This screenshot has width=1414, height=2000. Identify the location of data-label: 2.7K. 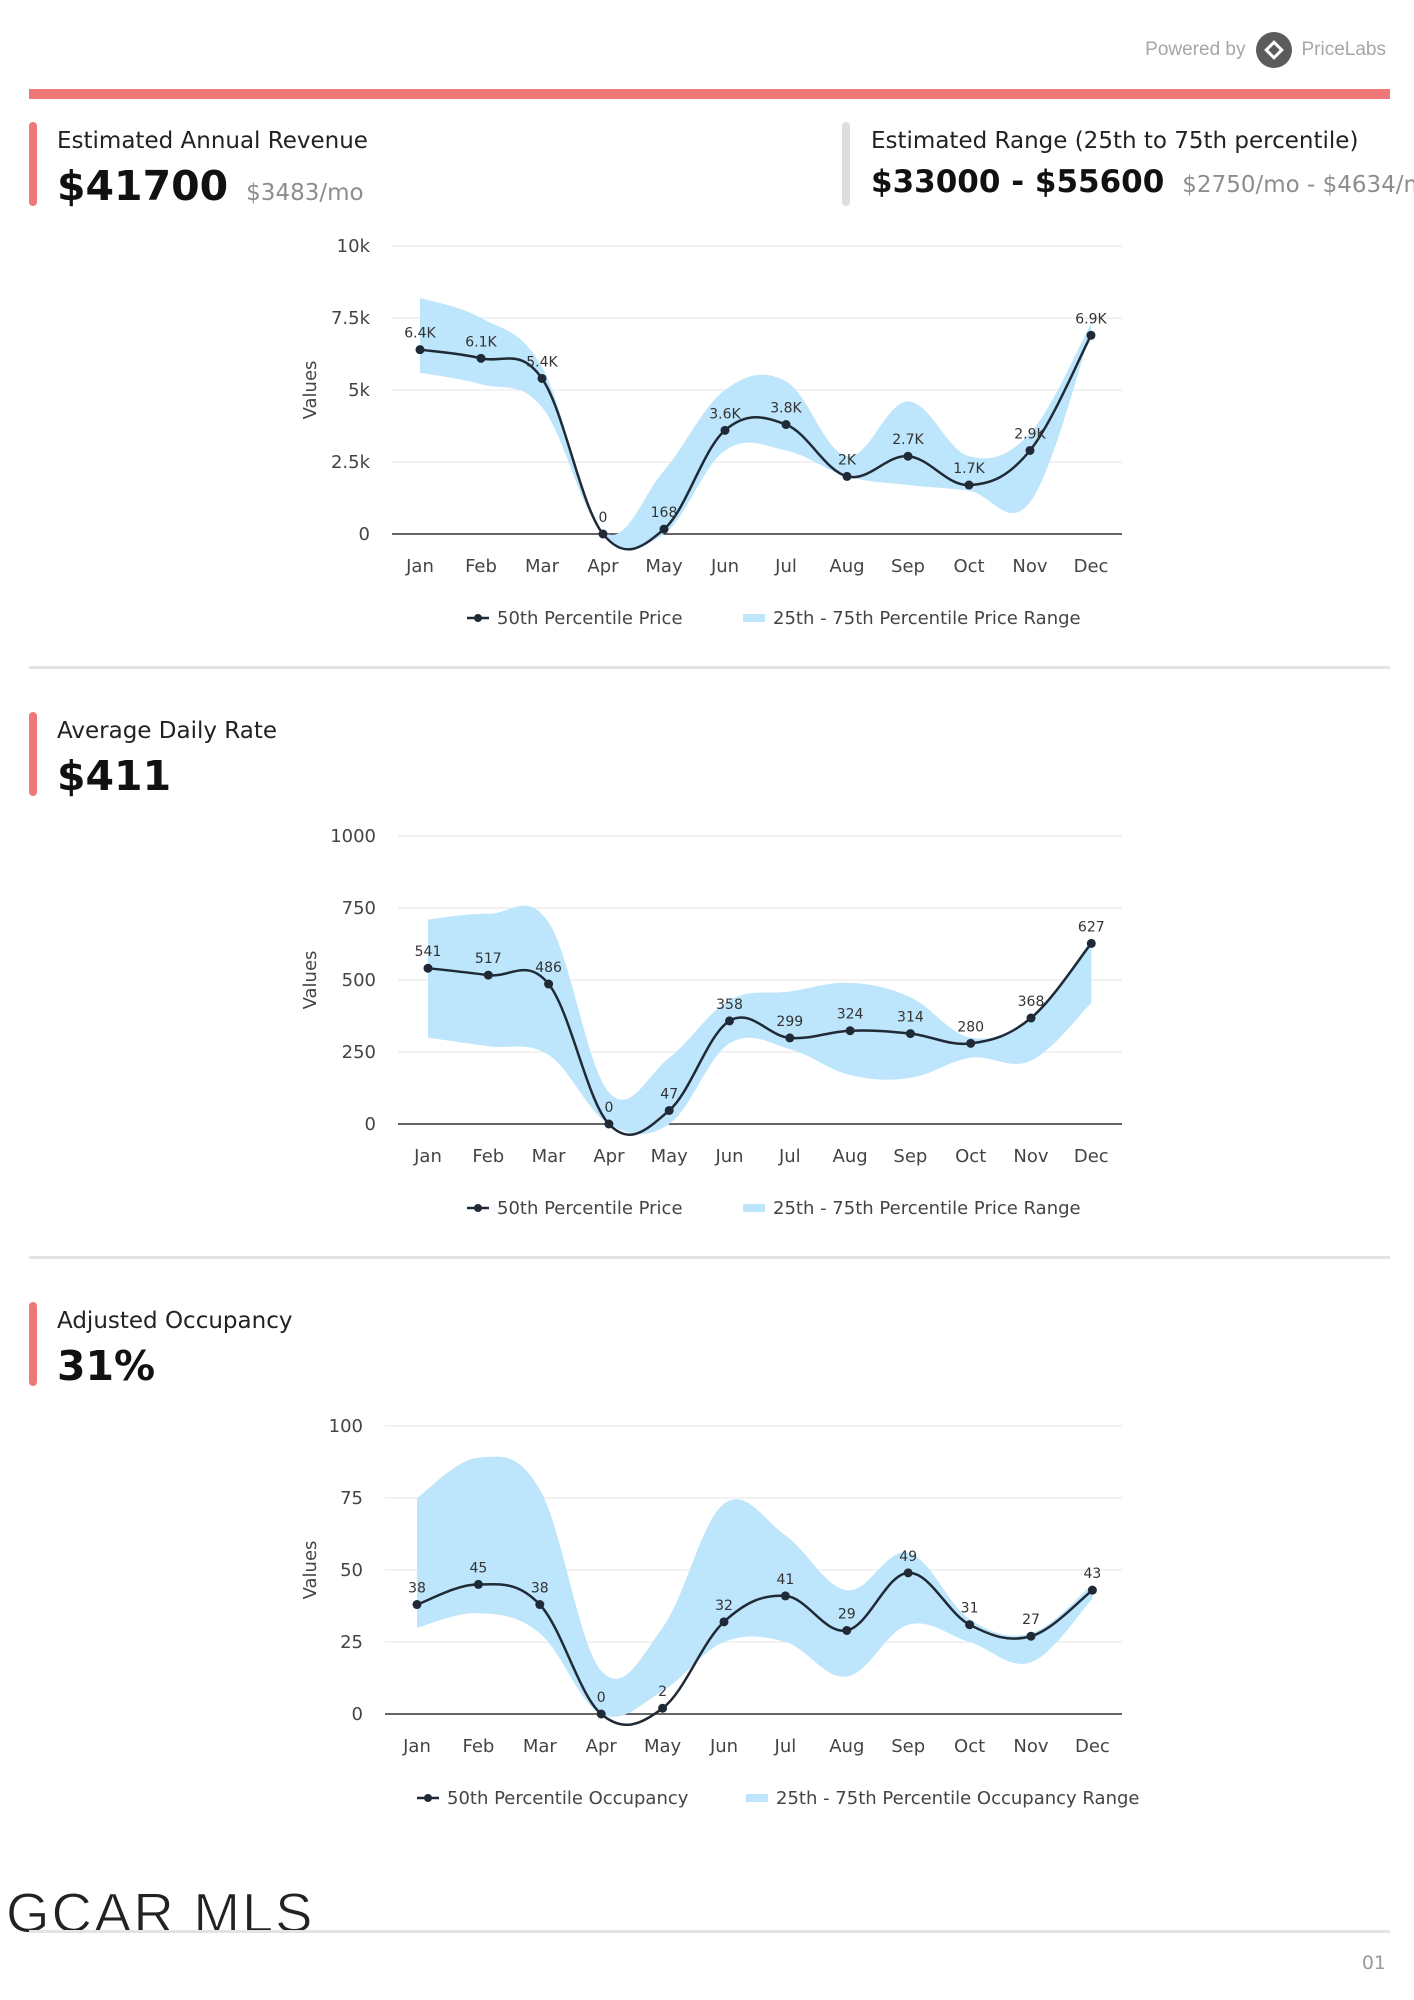
(908, 440).